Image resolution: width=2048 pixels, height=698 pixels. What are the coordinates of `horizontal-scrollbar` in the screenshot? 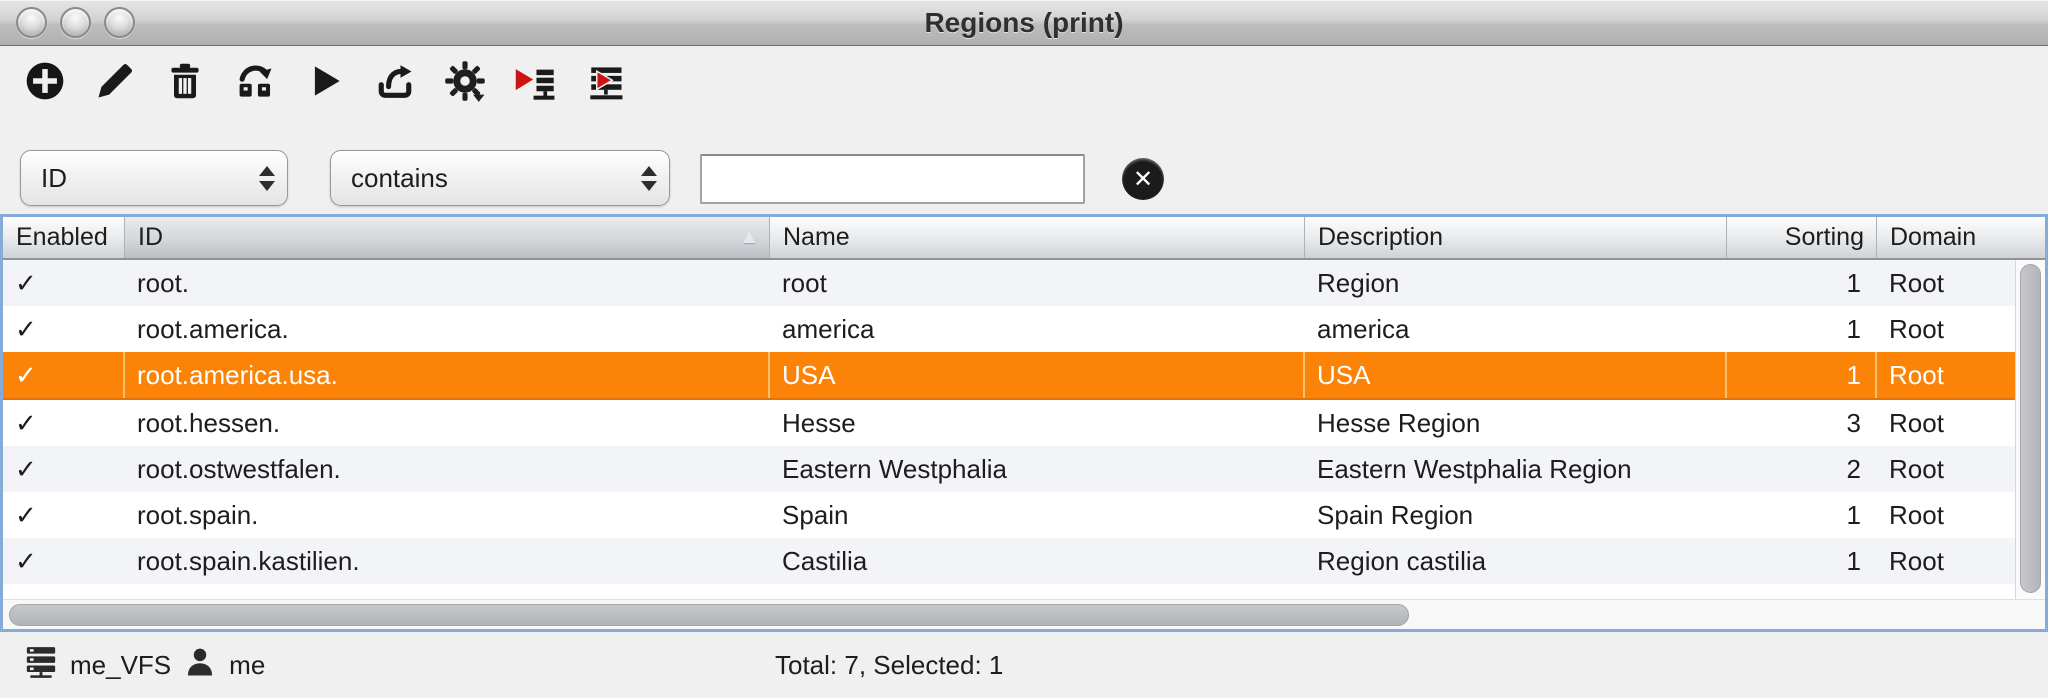 It's located at (1024, 614).